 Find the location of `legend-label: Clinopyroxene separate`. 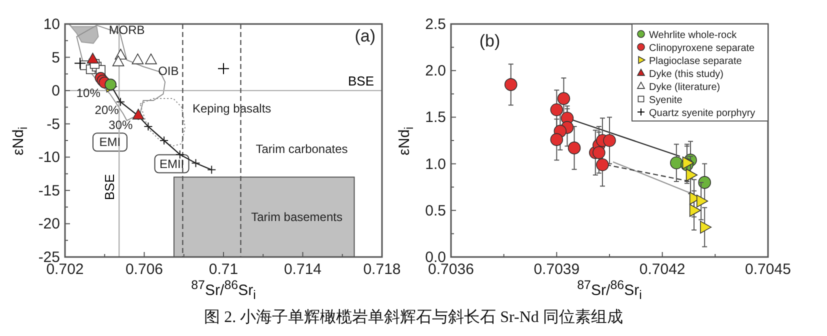

legend-label: Clinopyroxene separate is located at coordinates (702, 48).